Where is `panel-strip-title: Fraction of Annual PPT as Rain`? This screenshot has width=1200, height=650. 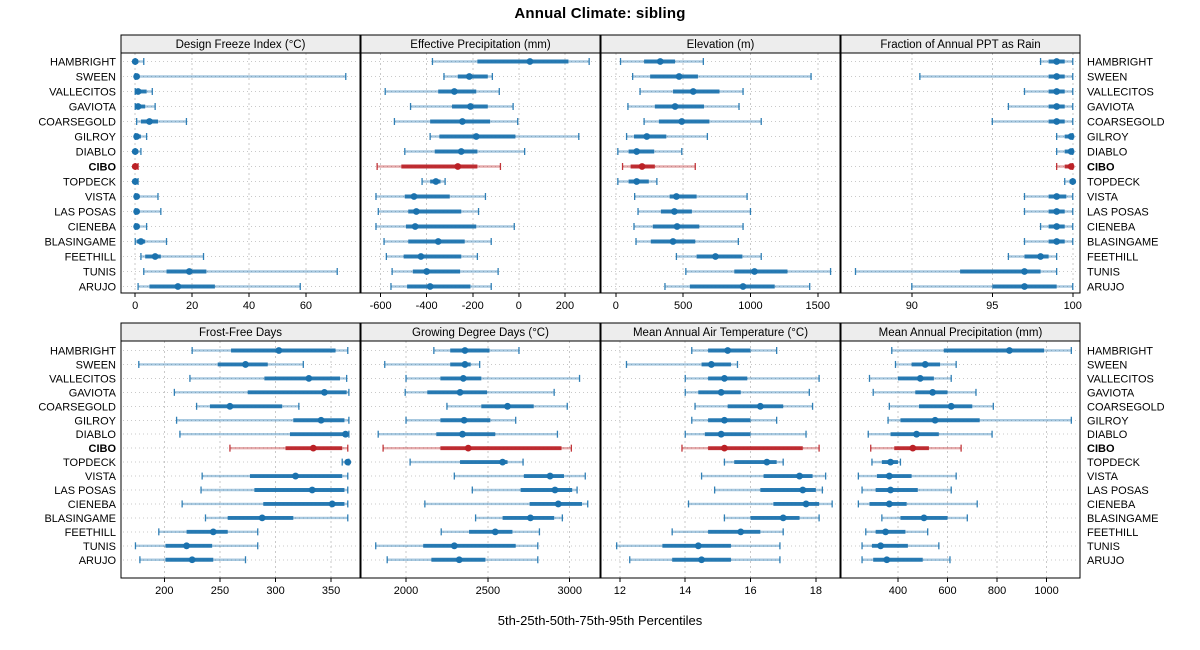
panel-strip-title: Fraction of Annual PPT as Rain is located at coordinates (960, 45).